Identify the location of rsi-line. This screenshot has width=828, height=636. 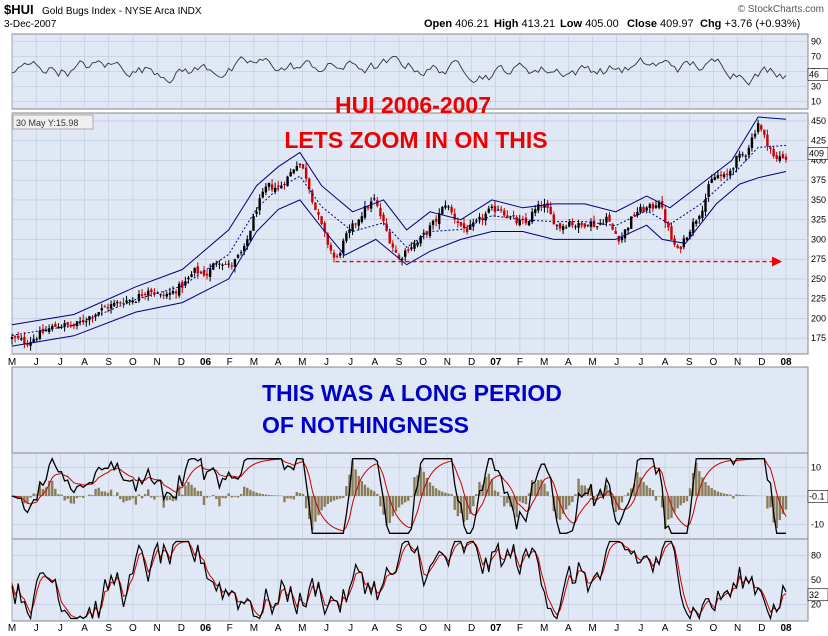
(399, 70).